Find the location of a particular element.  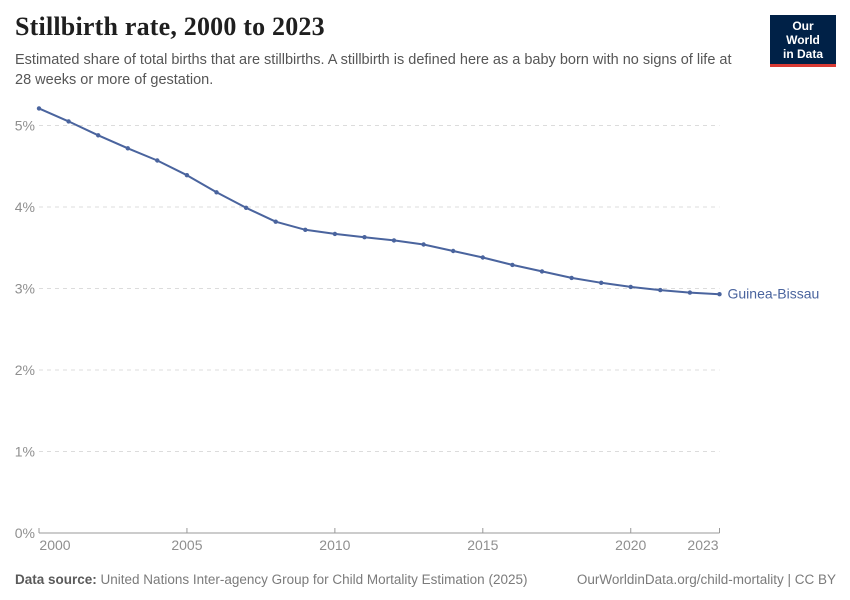

data-point-2000 is located at coordinates (39, 108).